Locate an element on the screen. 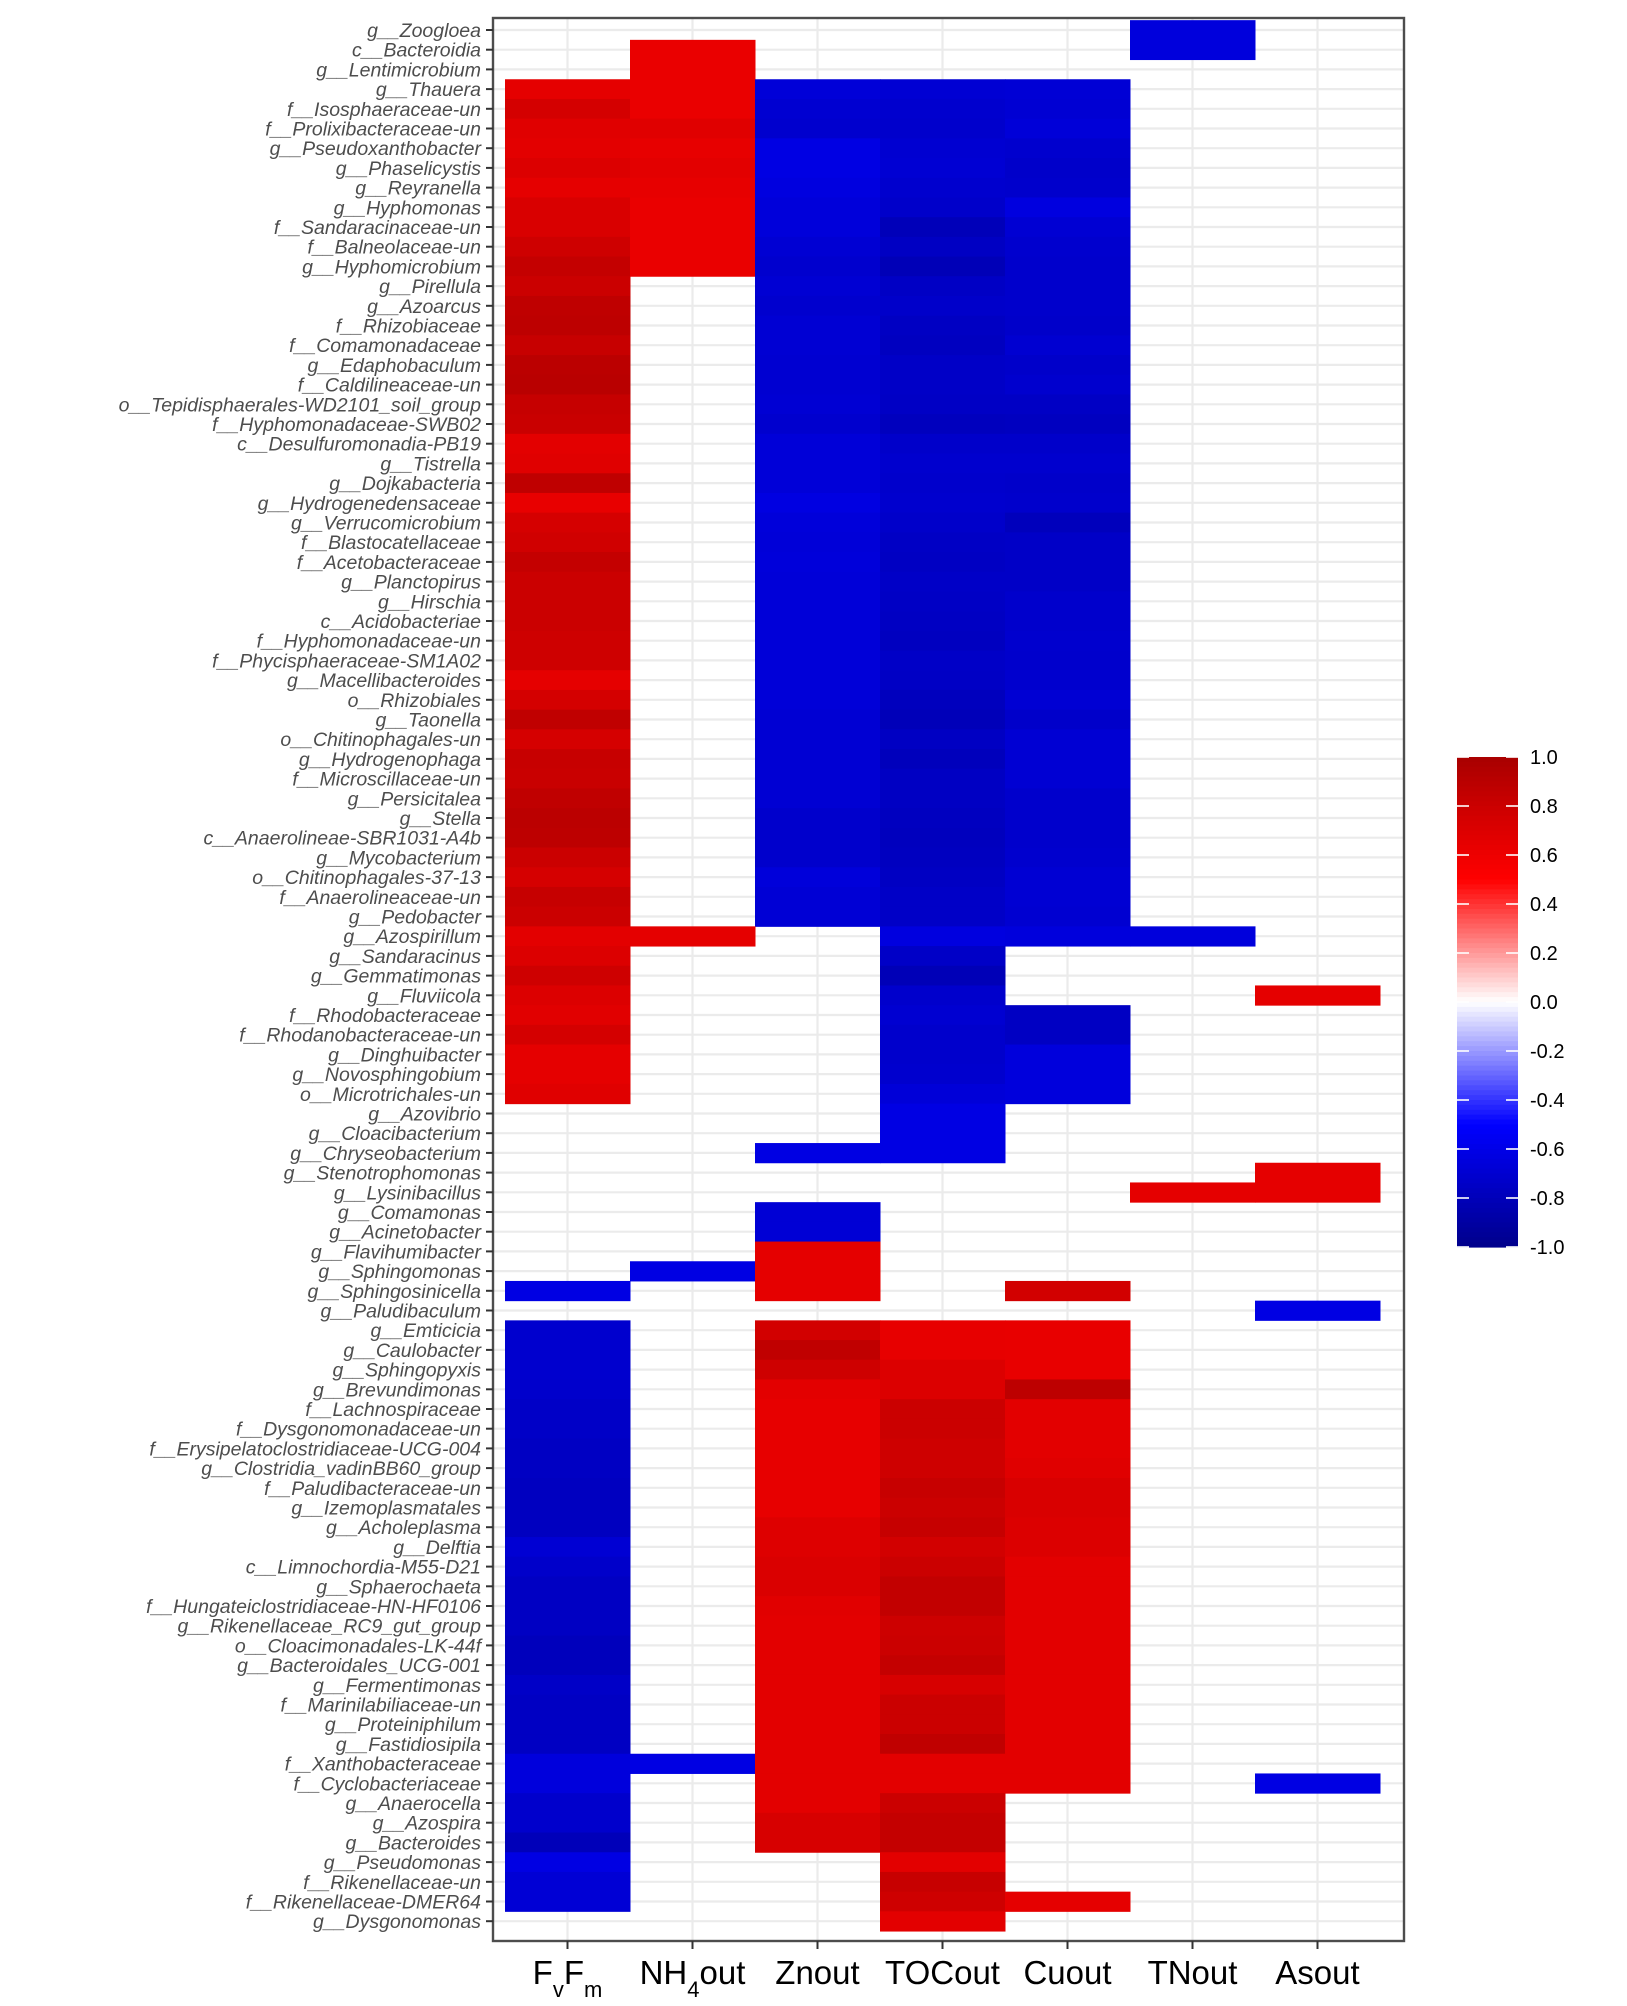  y-tick-label: f__Caldilineaceae-un is located at coordinates (389, 386).